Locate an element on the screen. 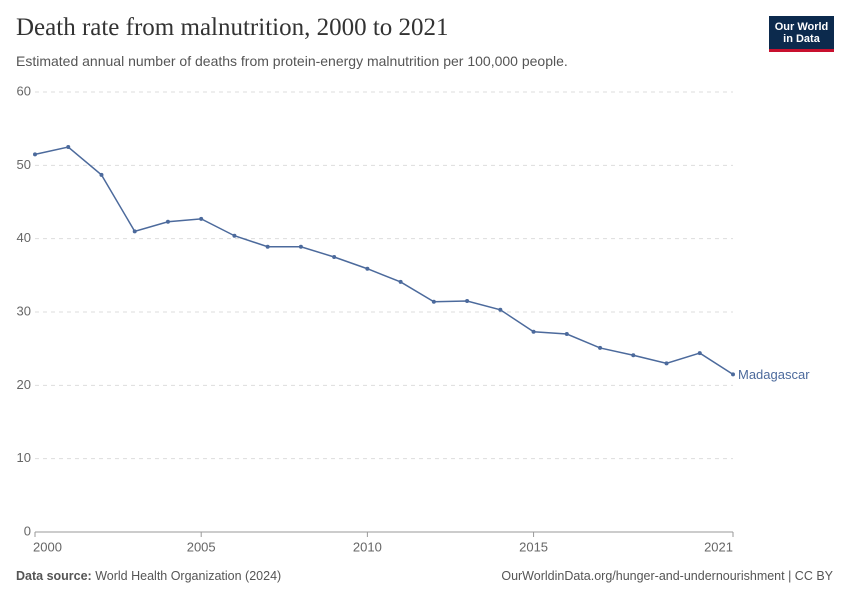 The image size is (850, 600). x-tick-label: 2021 is located at coordinates (718, 546).